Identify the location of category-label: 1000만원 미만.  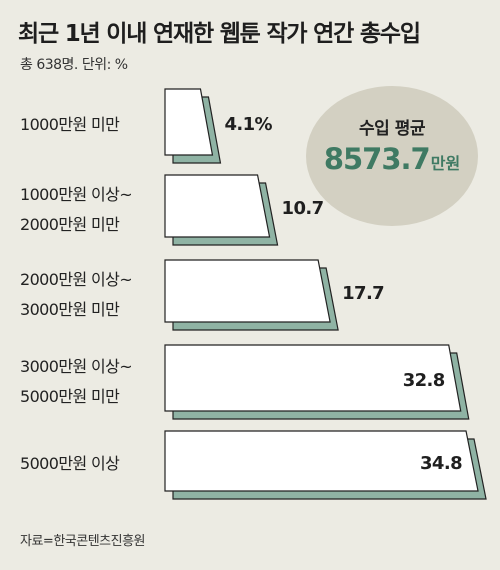
(70, 124).